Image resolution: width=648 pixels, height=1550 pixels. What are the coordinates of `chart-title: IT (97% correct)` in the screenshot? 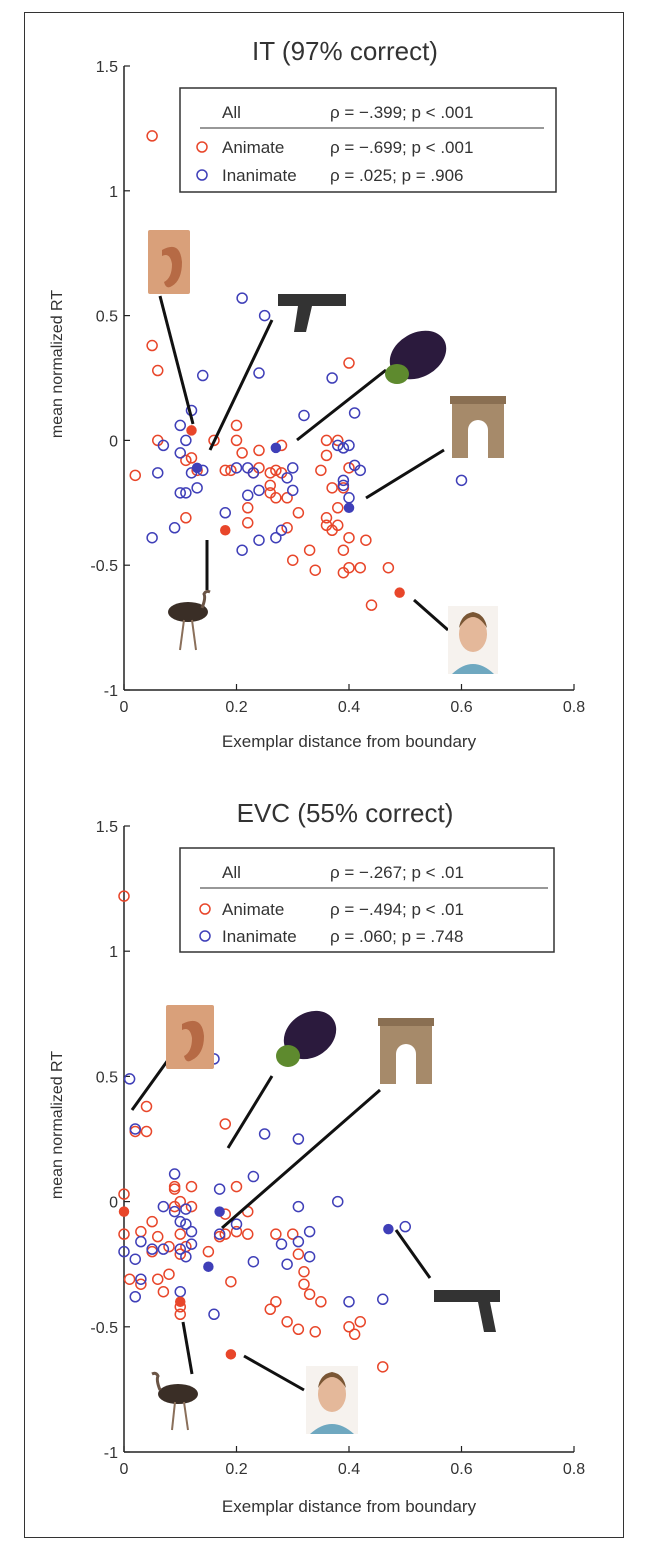 It's located at (345, 51).